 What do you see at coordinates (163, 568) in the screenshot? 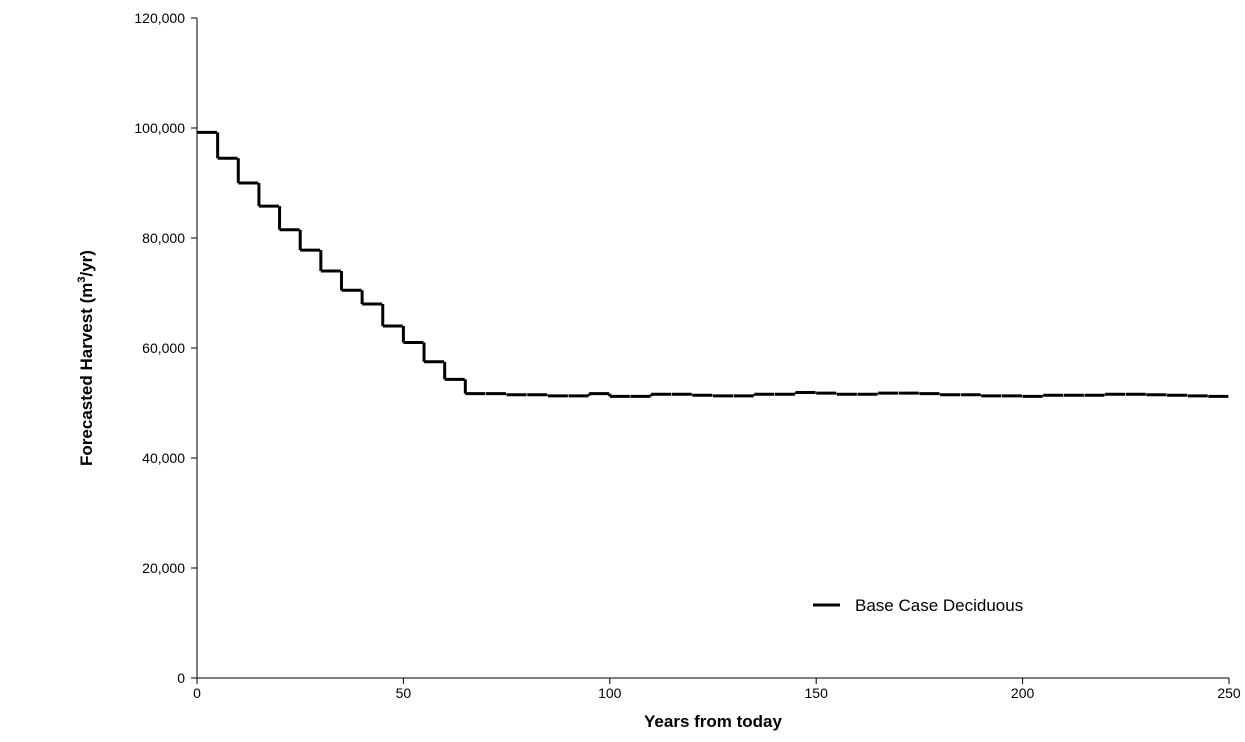
I see `y-tick-label: 20,000` at bounding box center [163, 568].